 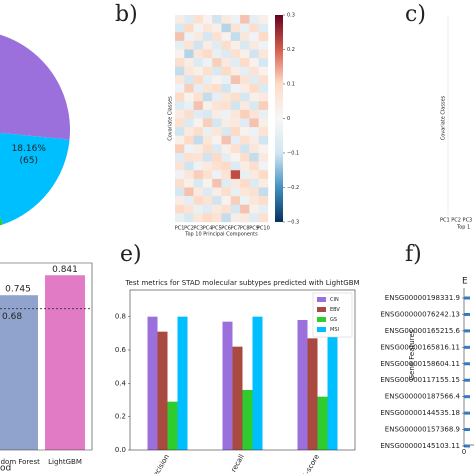 I want to click on y-tick-label: ENSG00000165215.6, so click(x=423, y=331).